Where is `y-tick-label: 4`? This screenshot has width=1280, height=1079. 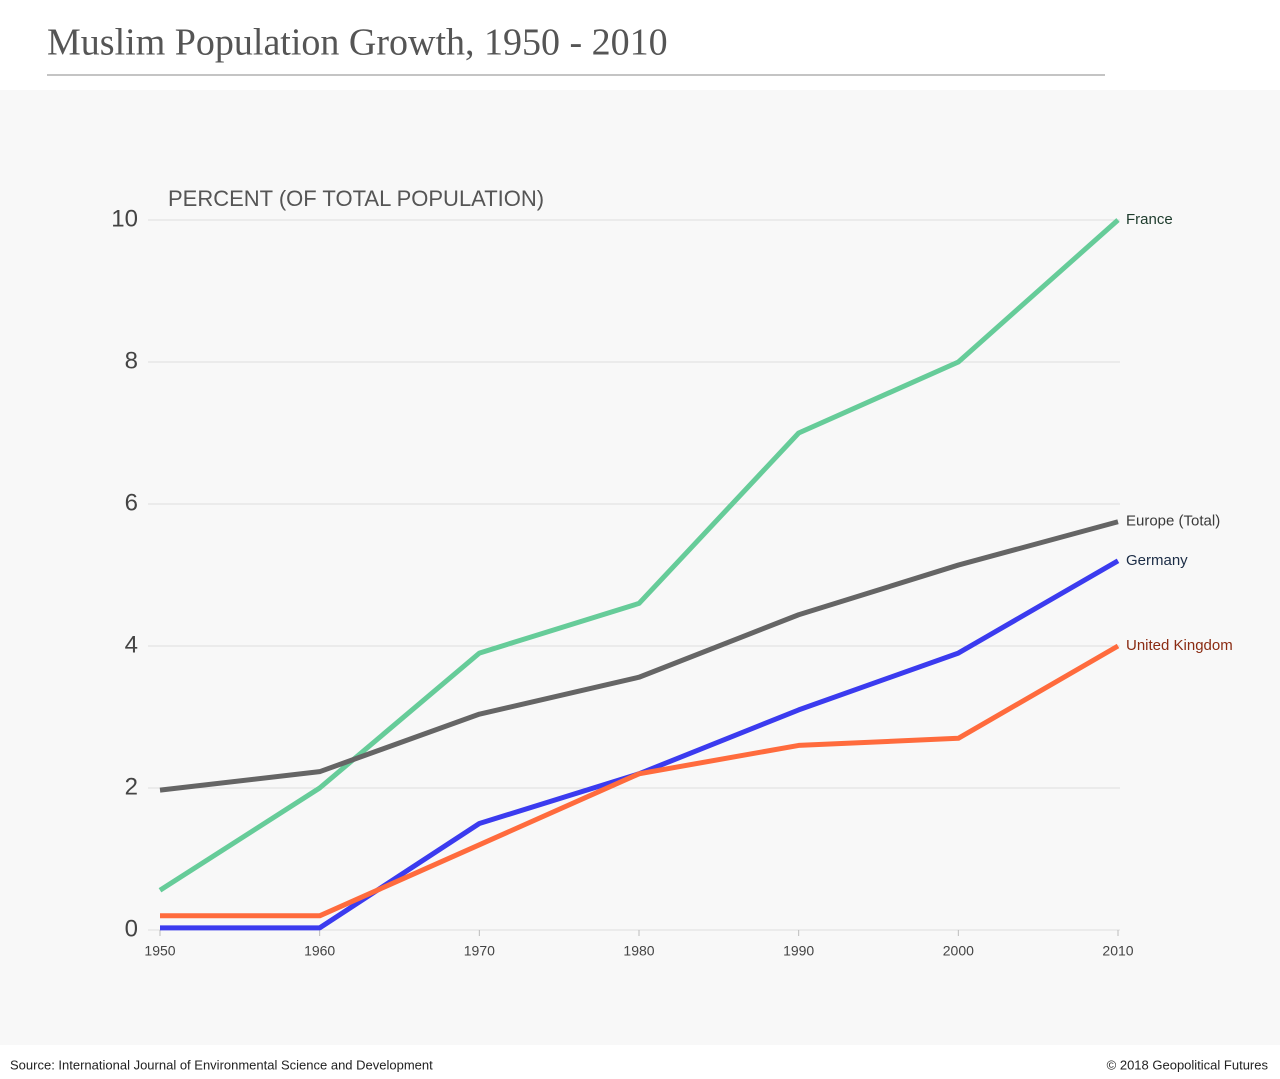
y-tick-label: 4 is located at coordinates (131, 644).